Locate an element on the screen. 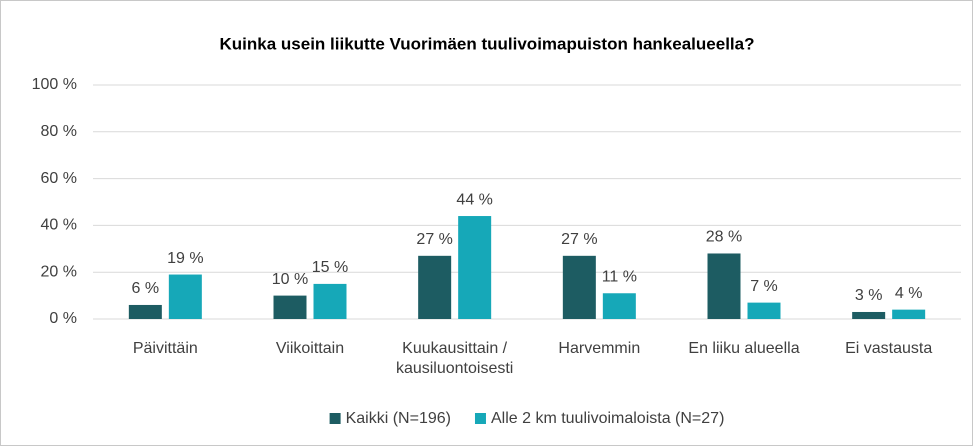  y-tick-label: 80 % is located at coordinates (59, 131).